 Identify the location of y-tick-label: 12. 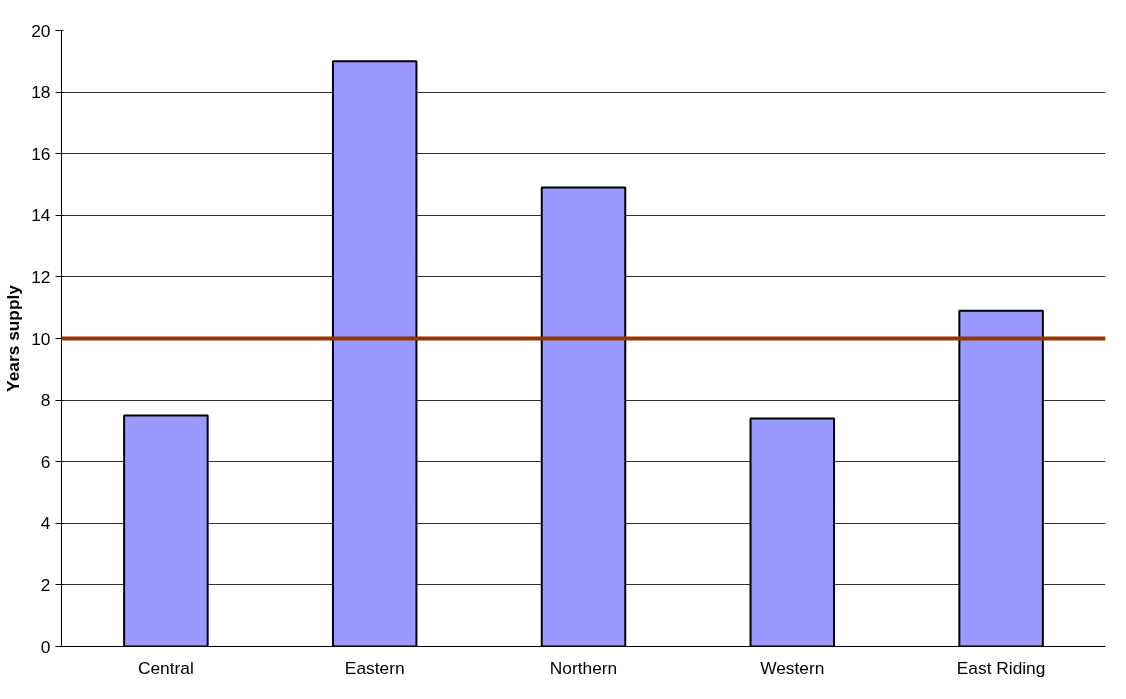
(41, 276).